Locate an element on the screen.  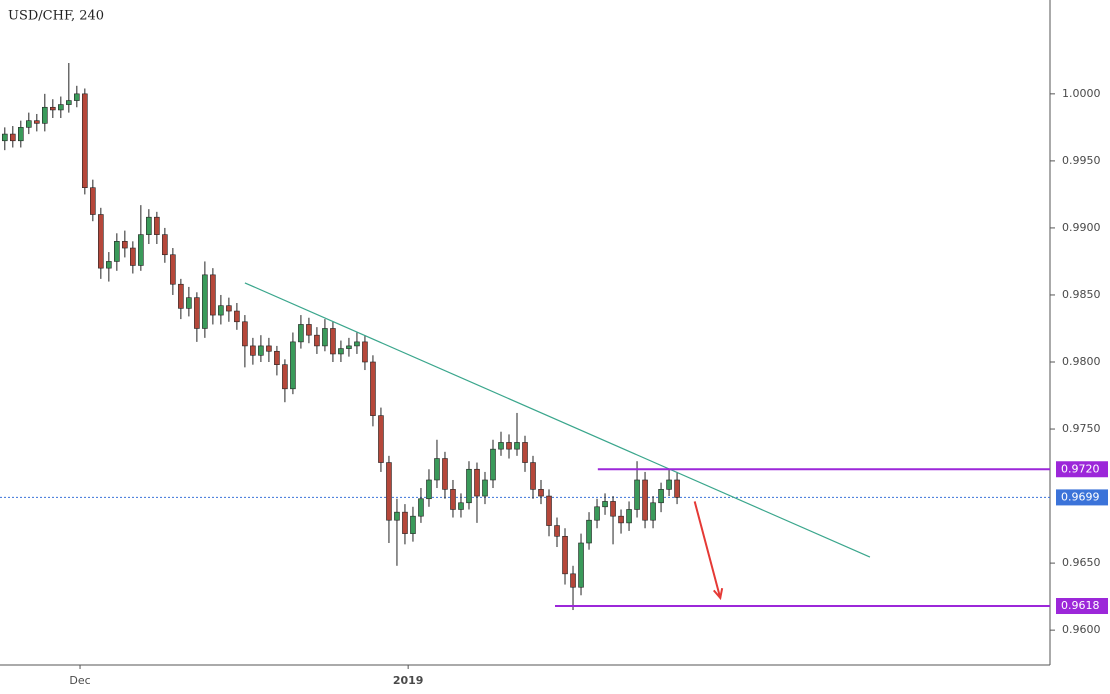
level-label: 0.9720 is located at coordinates (1080, 468).